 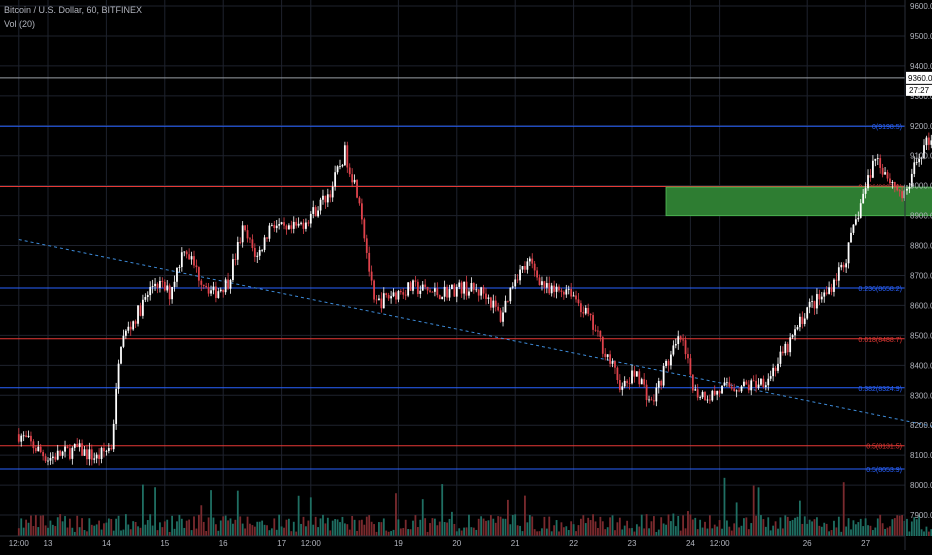 I want to click on supply-zone, so click(x=798, y=201).